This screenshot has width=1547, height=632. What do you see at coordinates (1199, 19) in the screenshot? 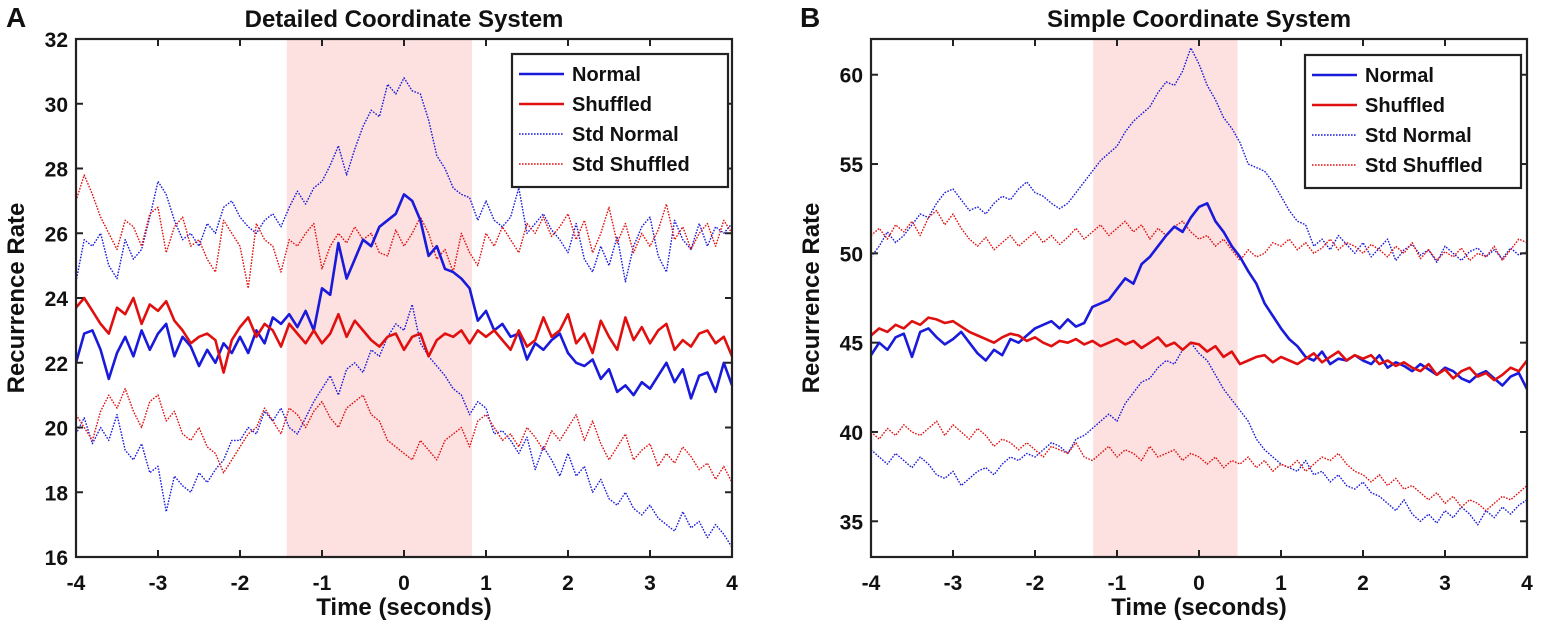
I see `chart-title: Simple Coordinate System` at bounding box center [1199, 19].